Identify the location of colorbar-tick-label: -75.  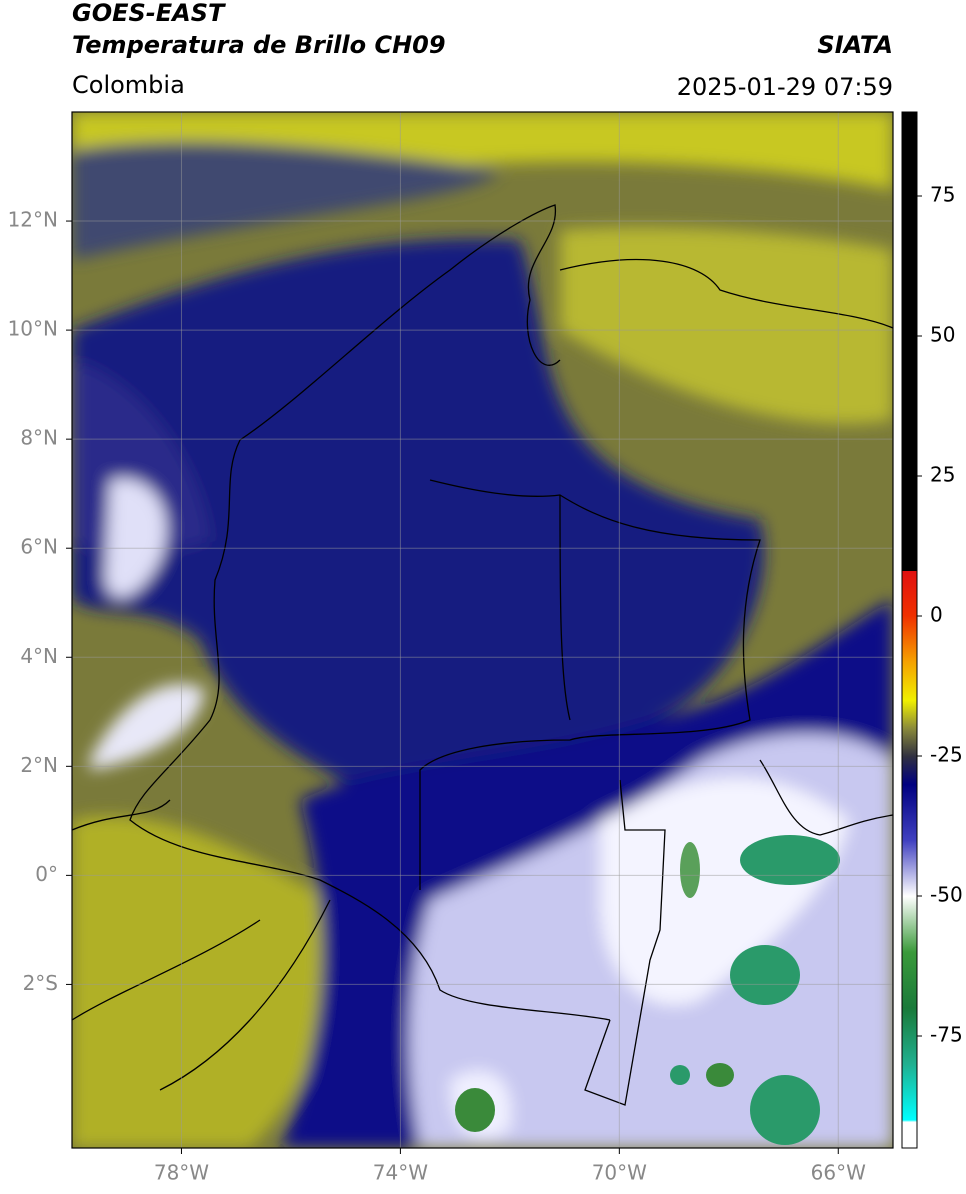
(946, 1035).